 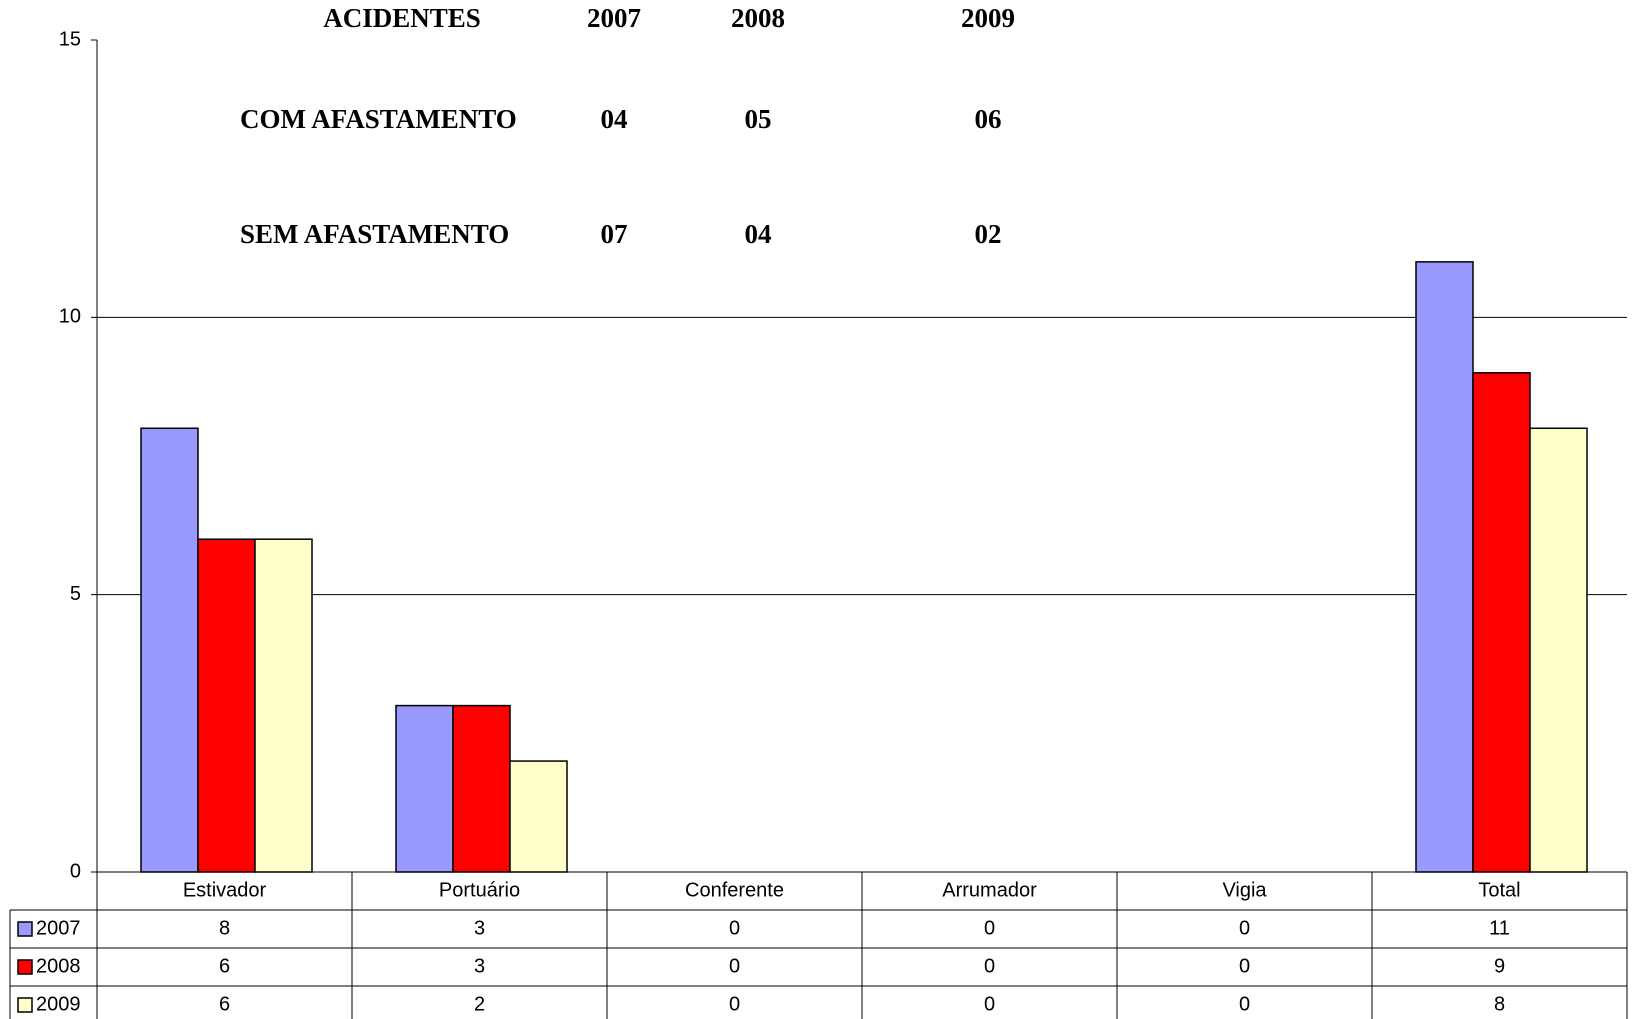 What do you see at coordinates (58, 966) in the screenshot?
I see `legend-label: 2008` at bounding box center [58, 966].